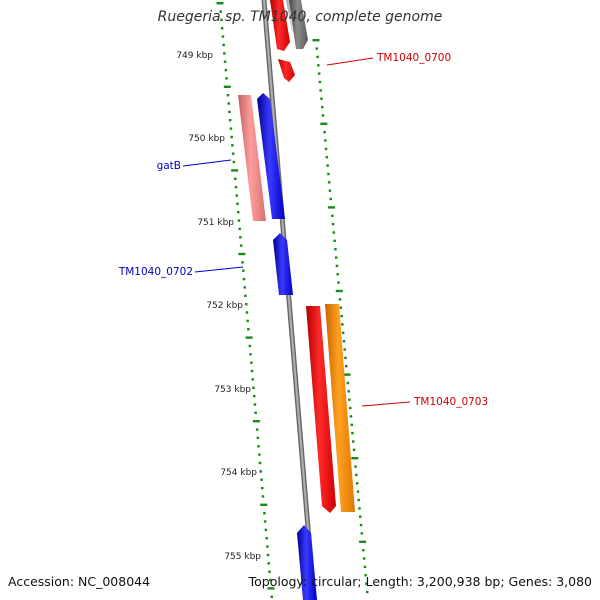  I want to click on gene-gatB, so click(252, 158).